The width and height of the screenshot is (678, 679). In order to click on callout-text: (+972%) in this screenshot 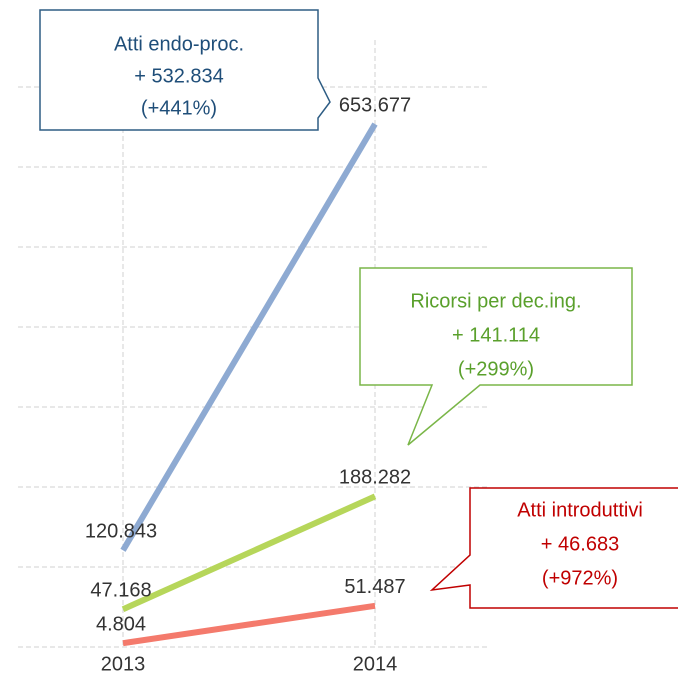, I will do `click(580, 578)`.